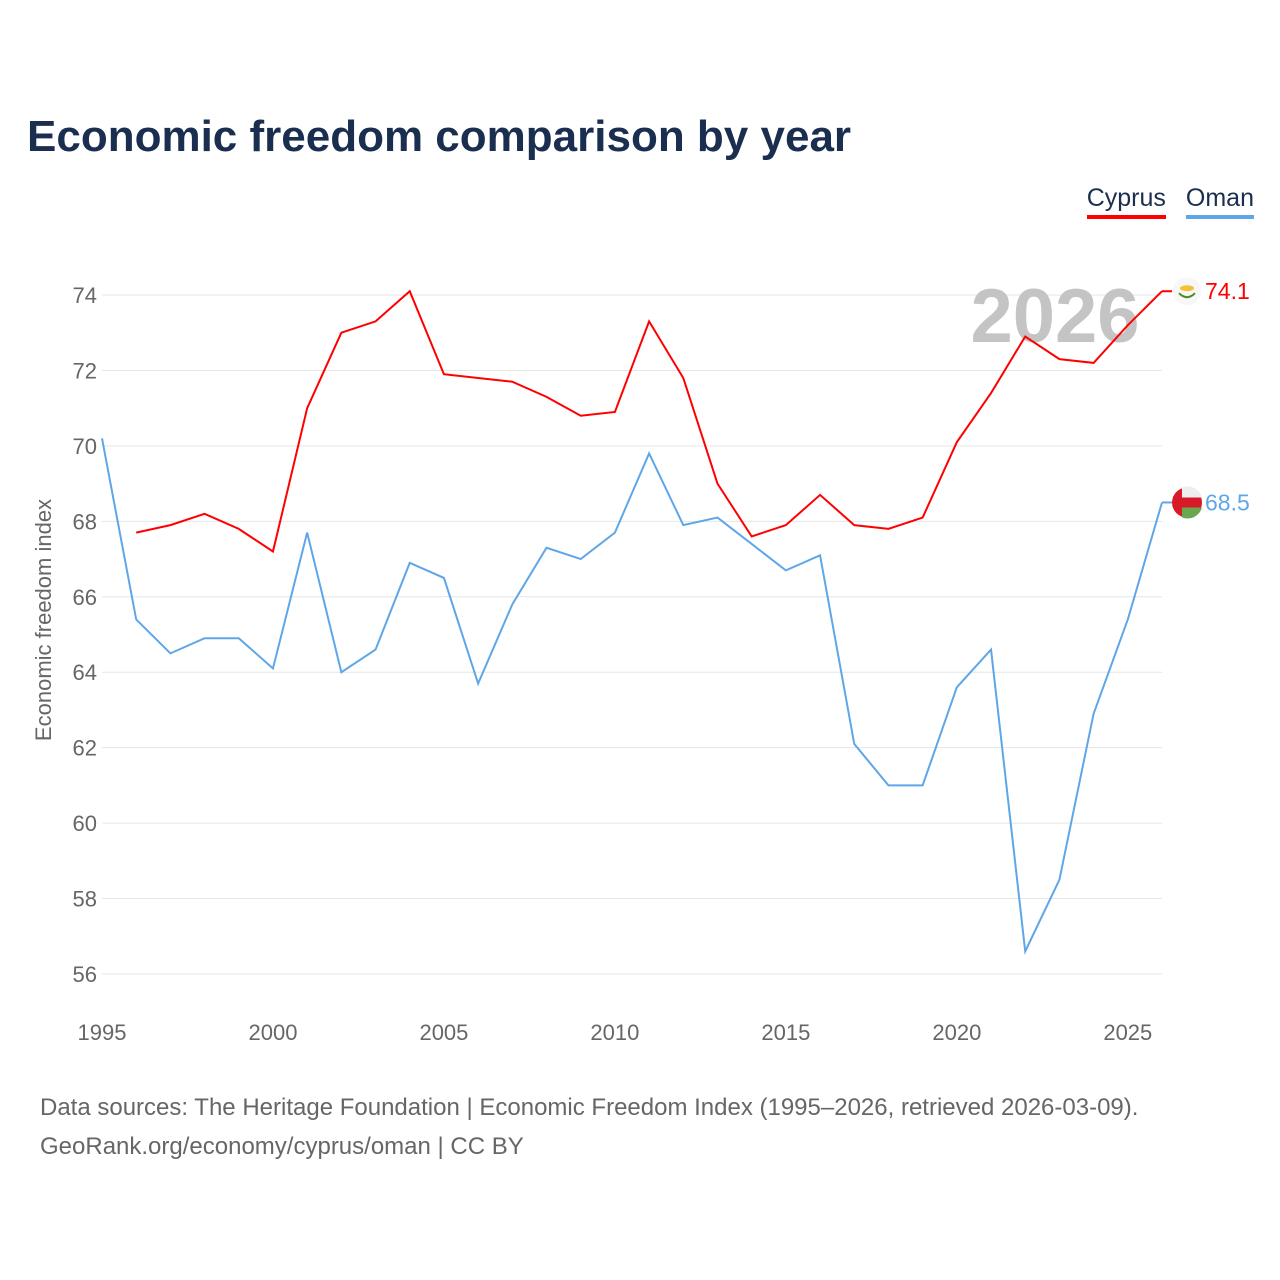 This screenshot has width=1280, height=1280. Describe the element at coordinates (102, 1032) in the screenshot. I see `x-tick-label: 1995` at that location.